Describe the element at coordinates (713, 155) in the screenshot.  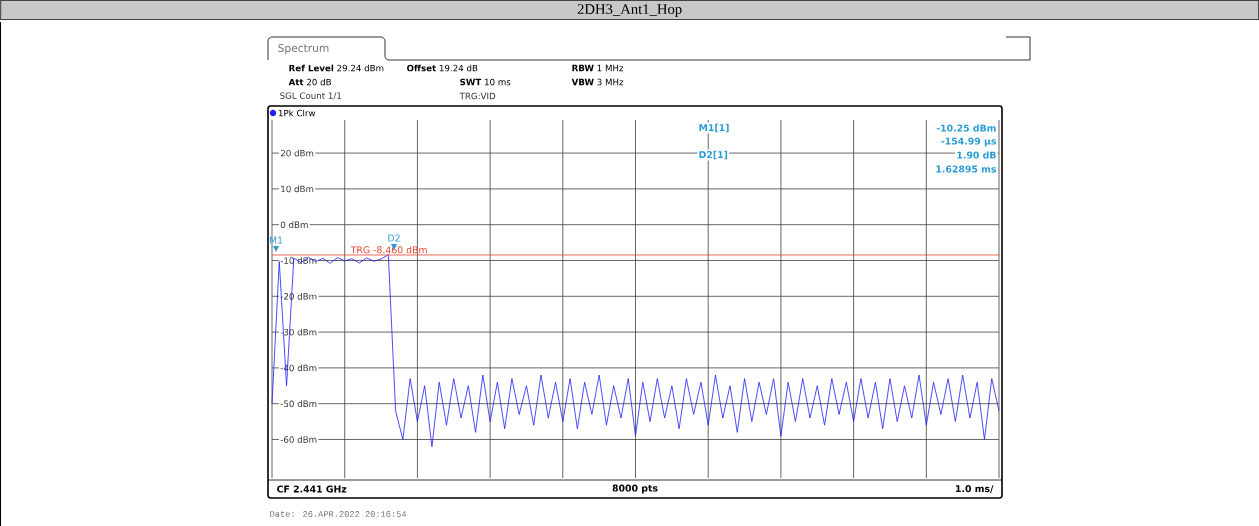
I see `annotation: D2[1]` at that location.